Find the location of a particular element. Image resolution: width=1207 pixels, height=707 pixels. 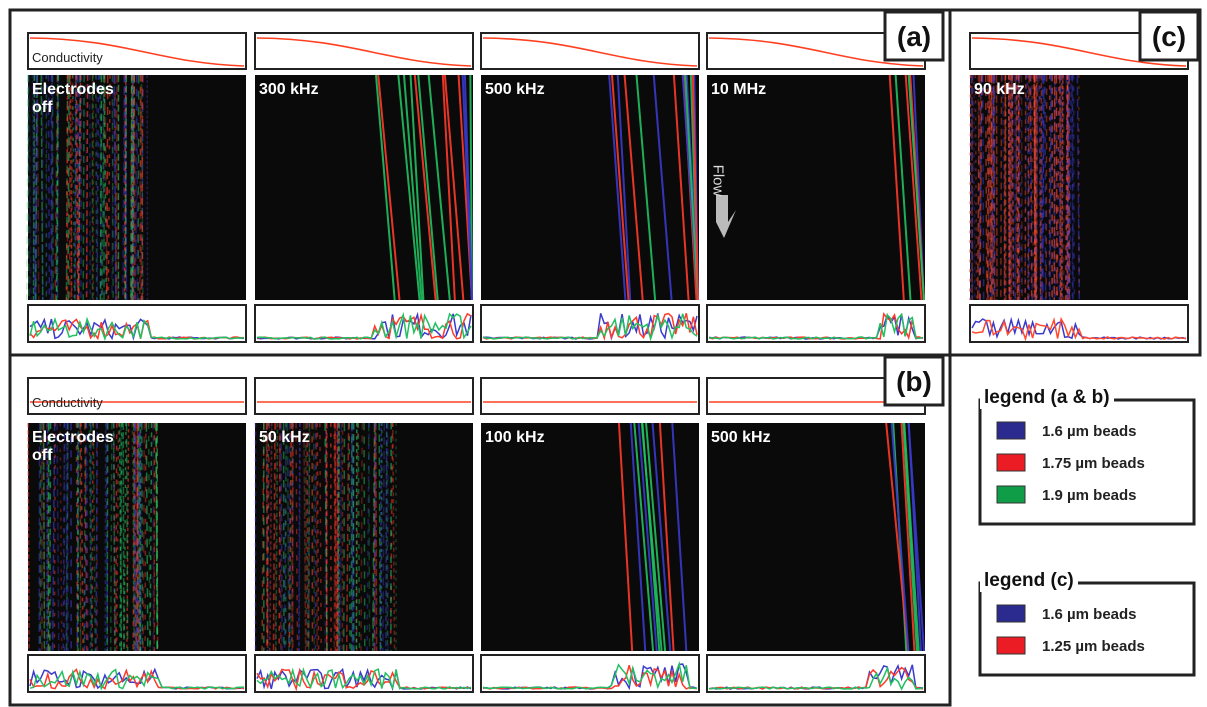

legend-title: legend (a & b) is located at coordinates (1047, 398).